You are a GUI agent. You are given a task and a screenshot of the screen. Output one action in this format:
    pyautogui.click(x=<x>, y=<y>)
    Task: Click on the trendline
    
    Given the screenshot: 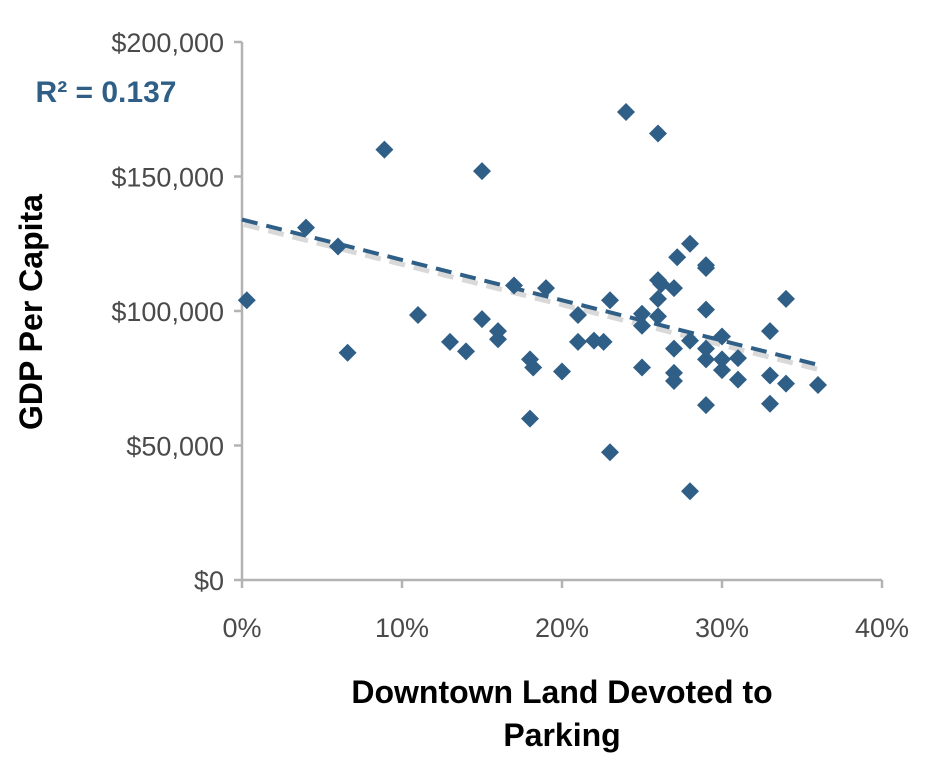 What is the action you would take?
    pyautogui.click(x=530, y=292)
    